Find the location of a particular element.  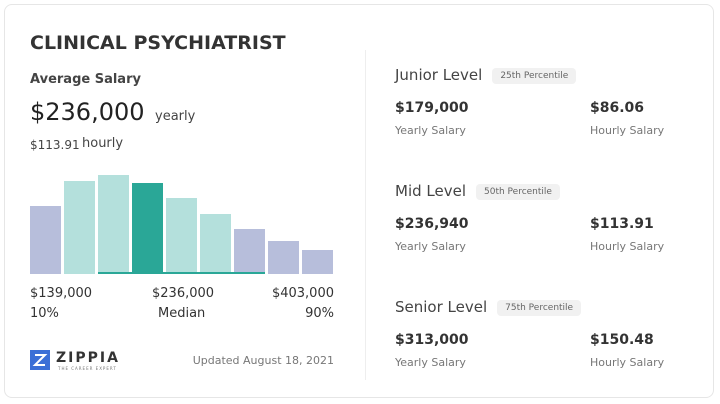

percentile: 25th Percentile is located at coordinates (534, 76).